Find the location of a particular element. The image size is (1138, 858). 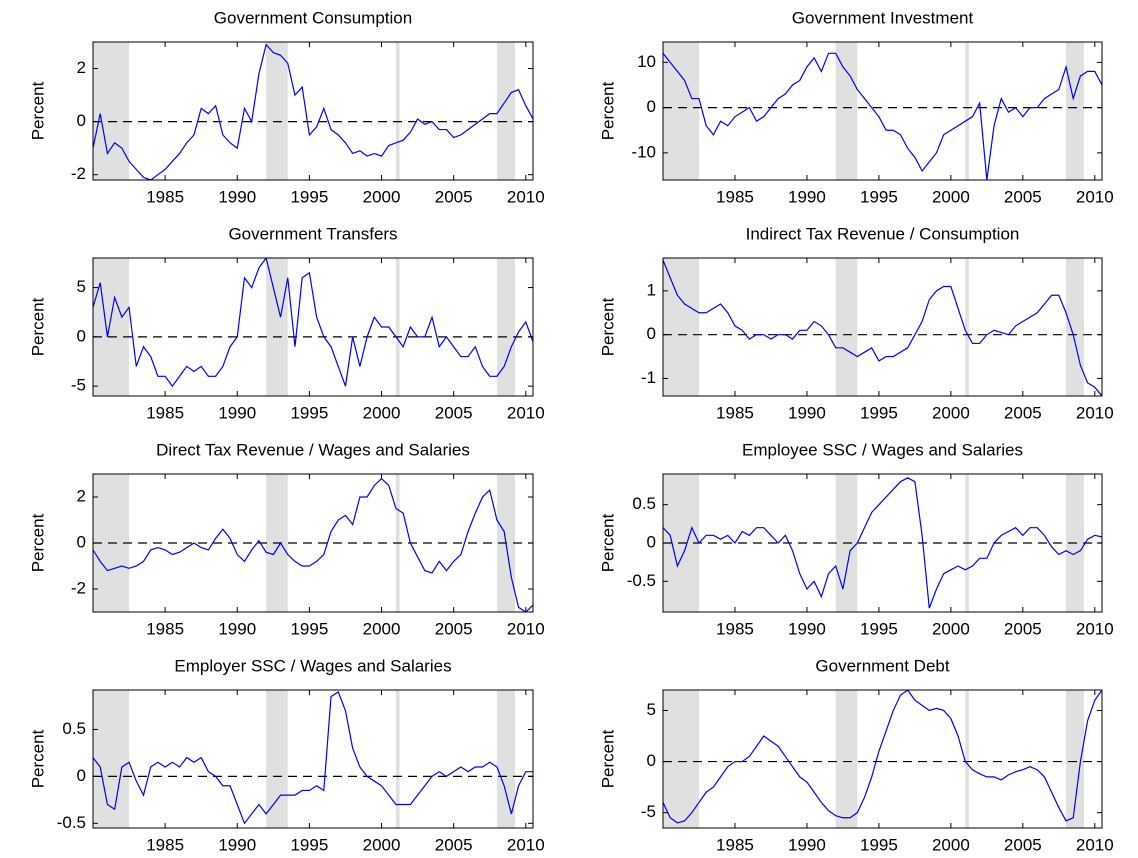

chart-title: Indirect Tax Revenue / Consumption is located at coordinates (883, 233).